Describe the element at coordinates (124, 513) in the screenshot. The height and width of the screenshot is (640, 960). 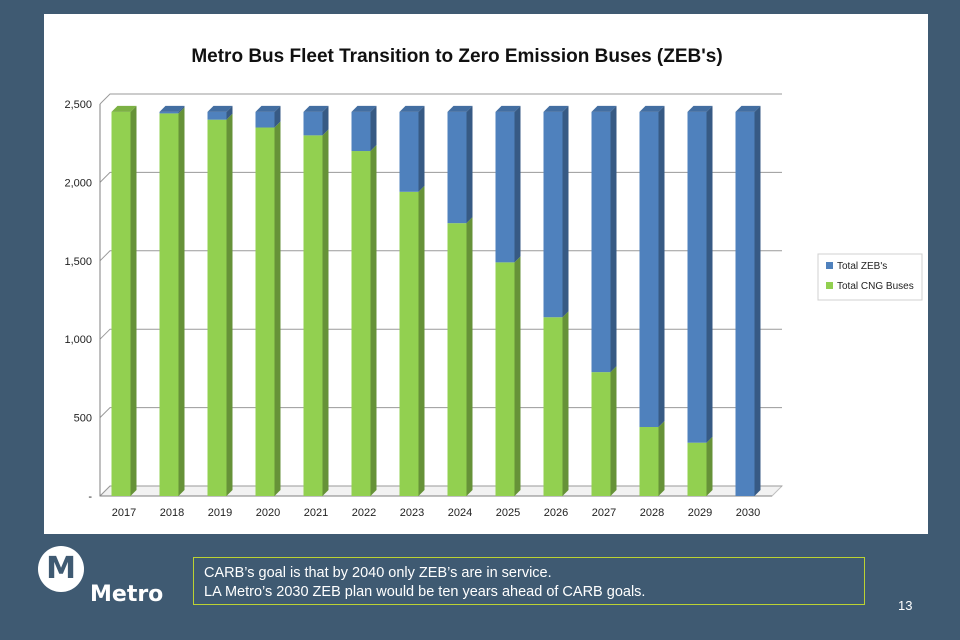
I see `x-tick-label: 2017` at that location.